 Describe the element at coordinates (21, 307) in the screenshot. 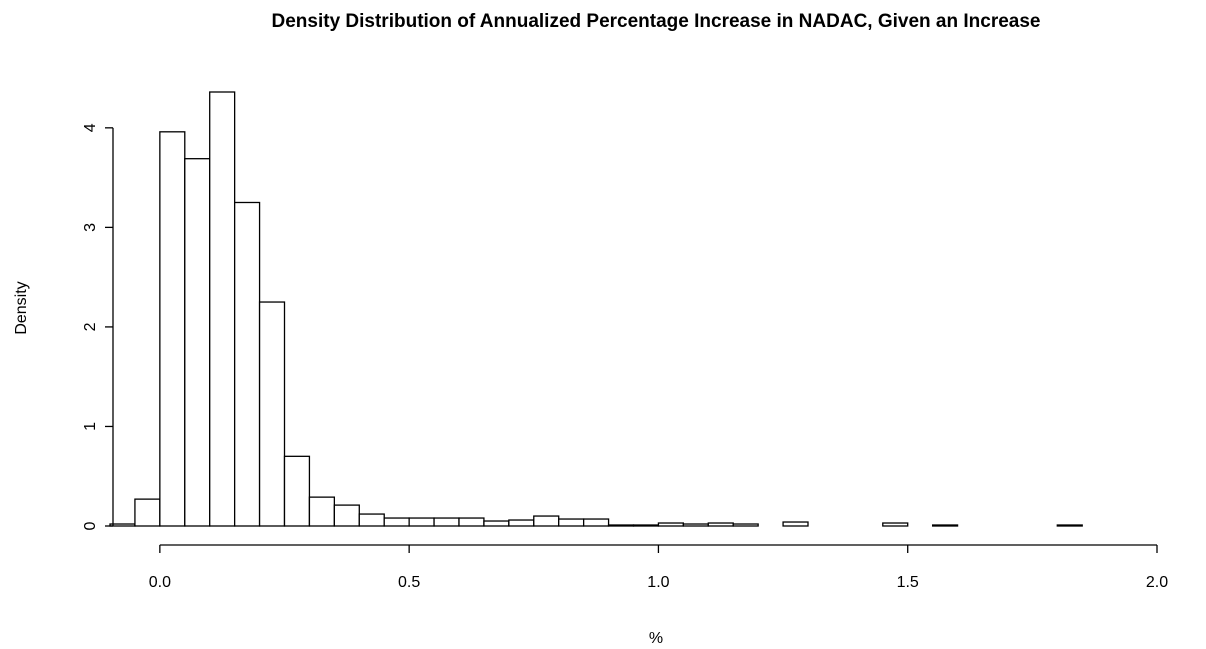

I see `y-axis-label: Density` at that location.